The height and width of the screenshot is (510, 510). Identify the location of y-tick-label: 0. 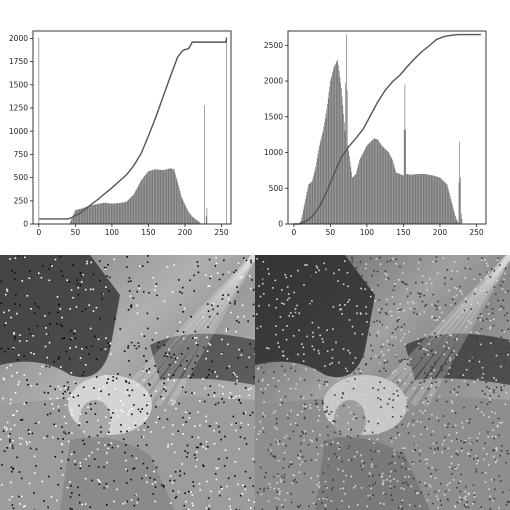
(280, 224).